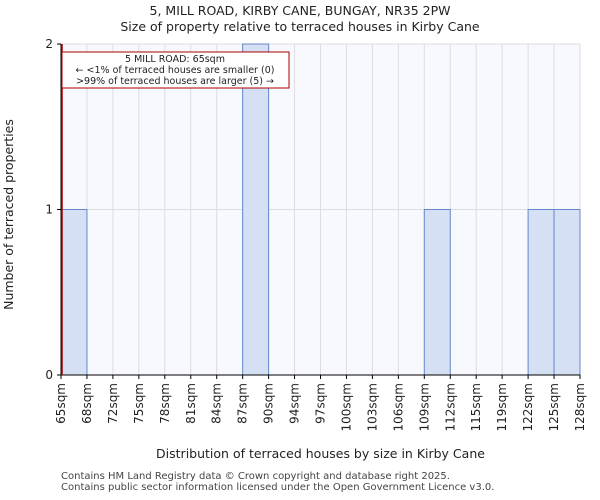  What do you see at coordinates (346, 407) in the screenshot?
I see `x-tick-label: 100sqm` at bounding box center [346, 407].